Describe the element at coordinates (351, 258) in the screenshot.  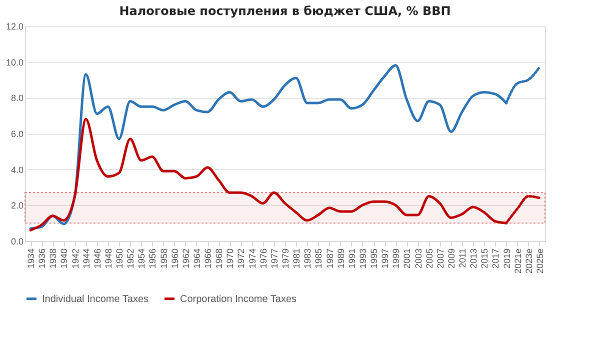
I see `x-tick-label: 1991` at that location.